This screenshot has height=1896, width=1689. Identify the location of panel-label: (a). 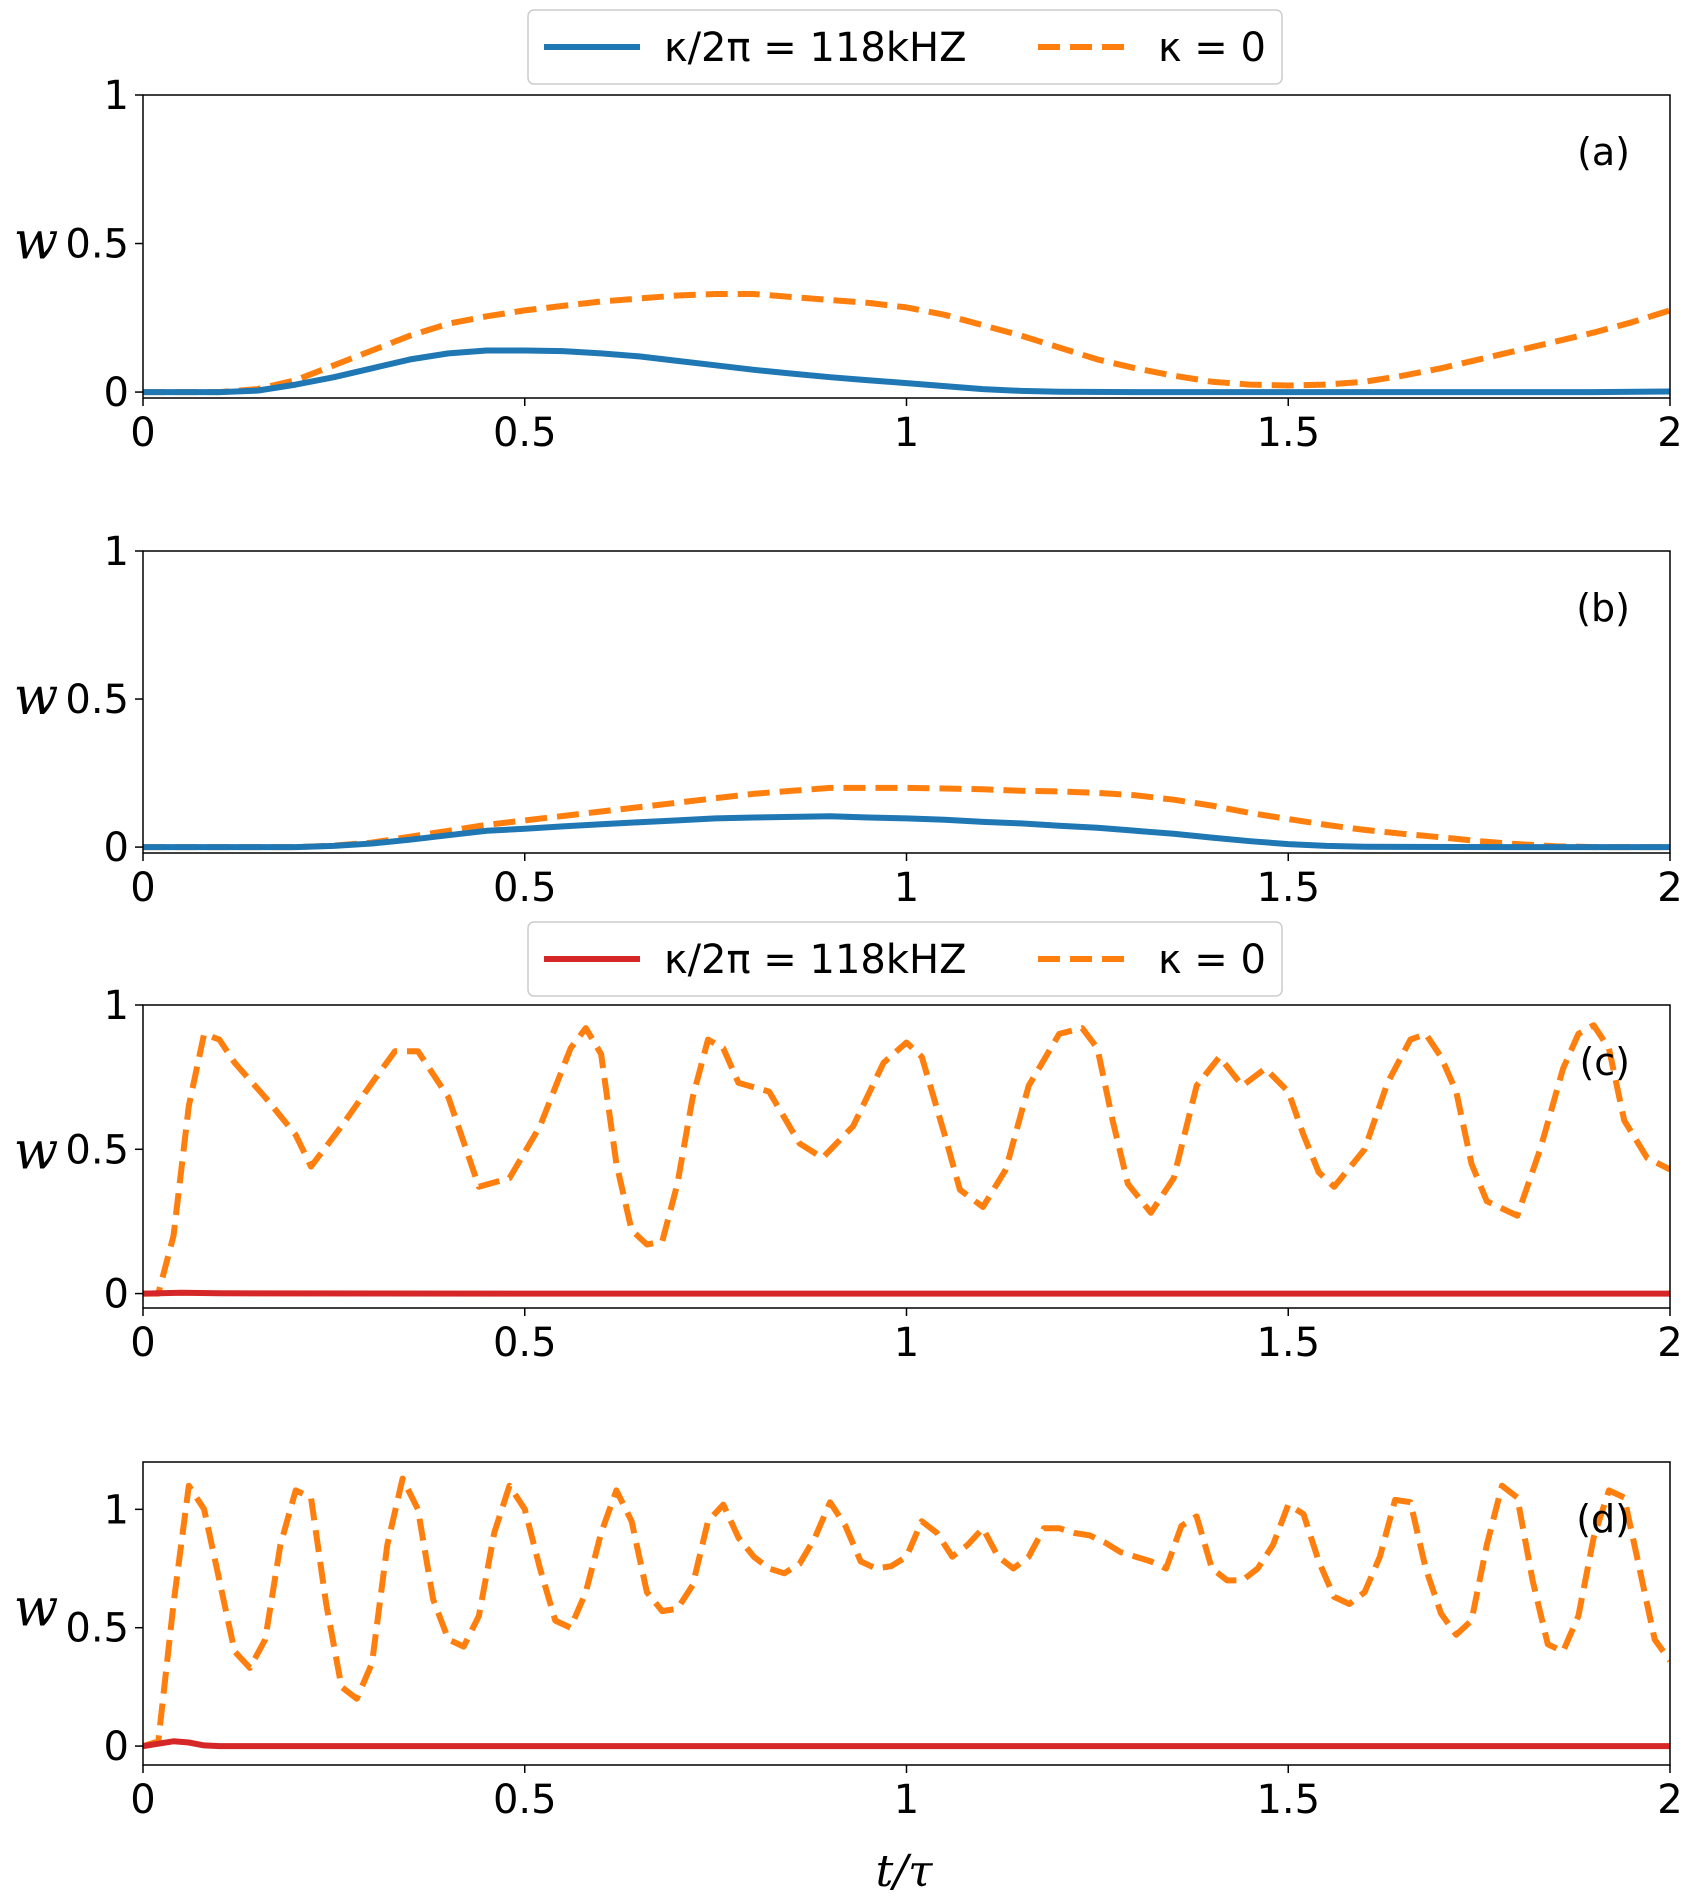
(1603, 152).